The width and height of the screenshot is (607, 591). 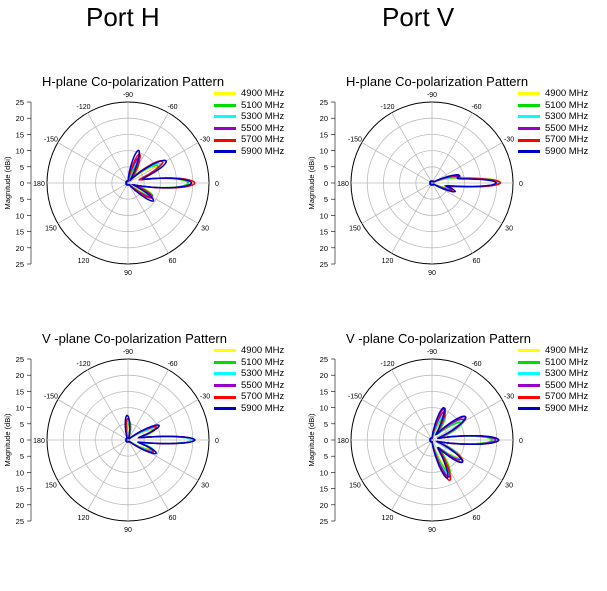 What do you see at coordinates (553, 374) in the screenshot?
I see `legend-entry: 5300 MHz` at bounding box center [553, 374].